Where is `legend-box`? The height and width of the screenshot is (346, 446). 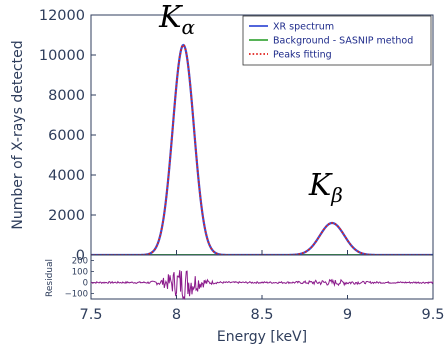
legend-box is located at coordinates (337, 40).